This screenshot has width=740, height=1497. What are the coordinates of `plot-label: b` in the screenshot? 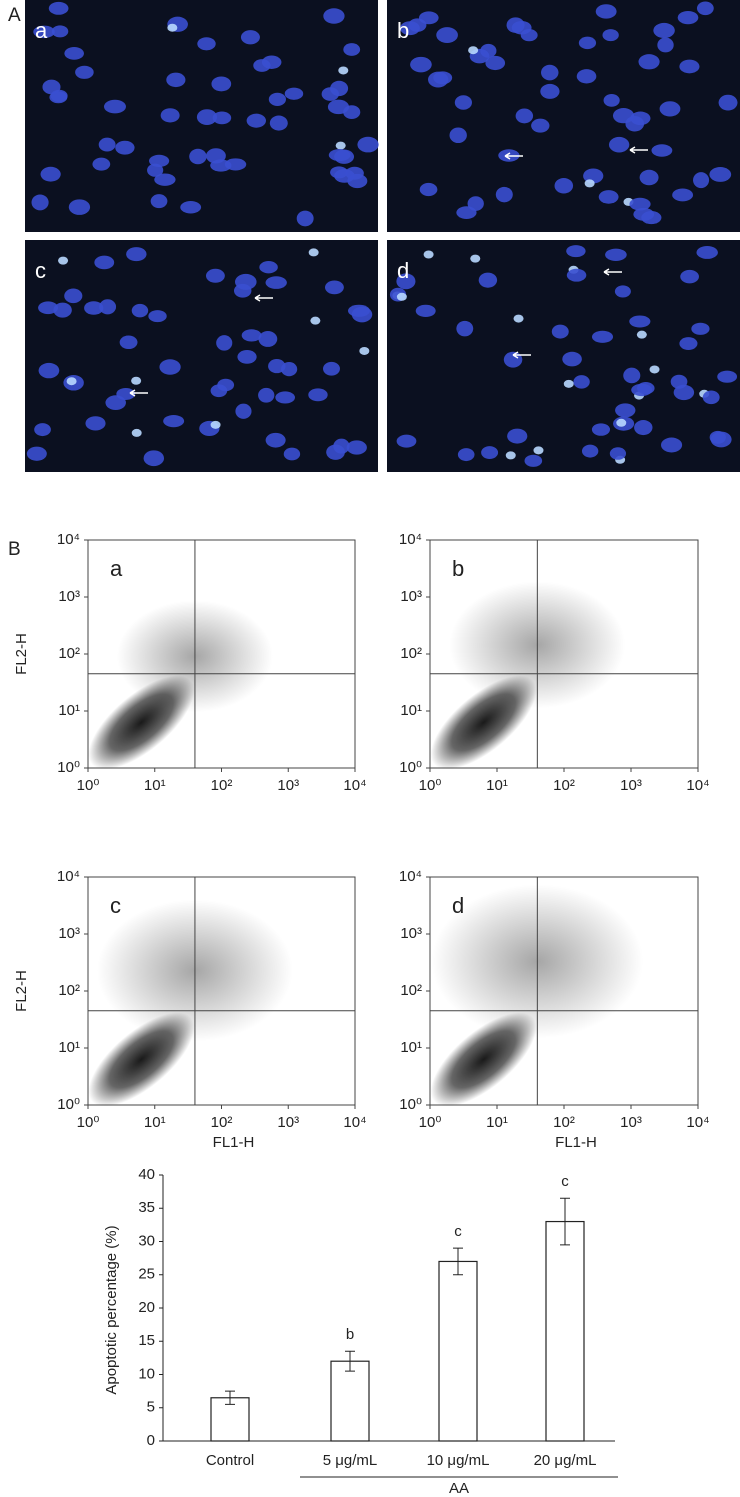 It's located at (458, 568).